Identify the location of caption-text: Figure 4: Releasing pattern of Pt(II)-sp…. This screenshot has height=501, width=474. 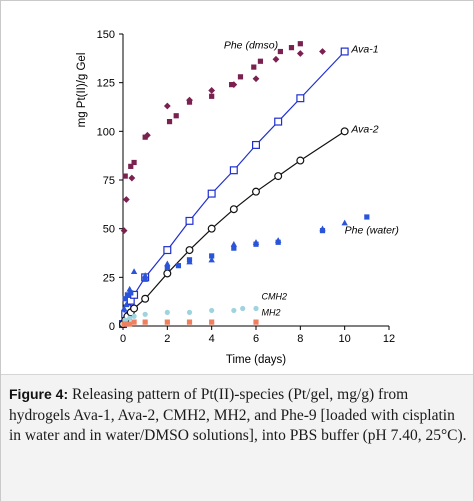
(238, 415).